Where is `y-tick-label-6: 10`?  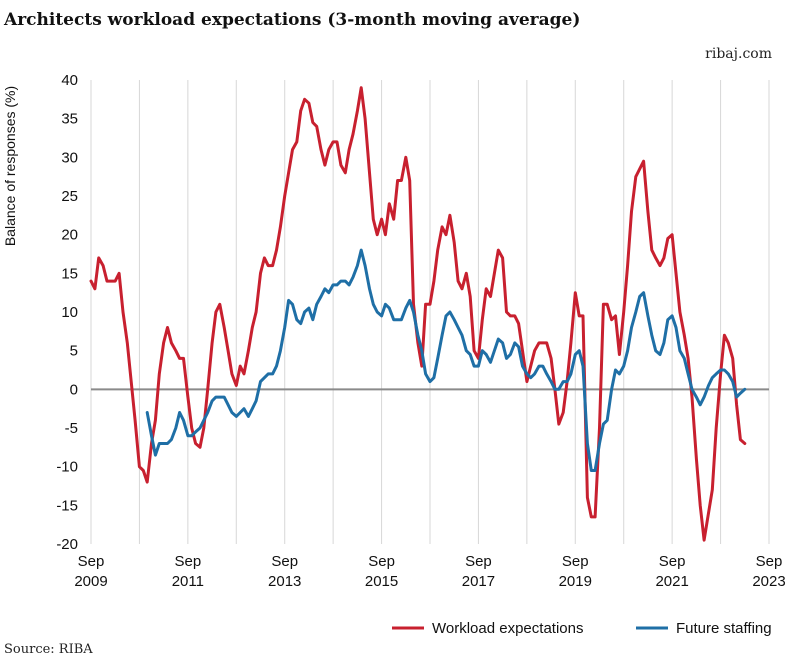
y-tick-label-6: 10 is located at coordinates (69, 312).